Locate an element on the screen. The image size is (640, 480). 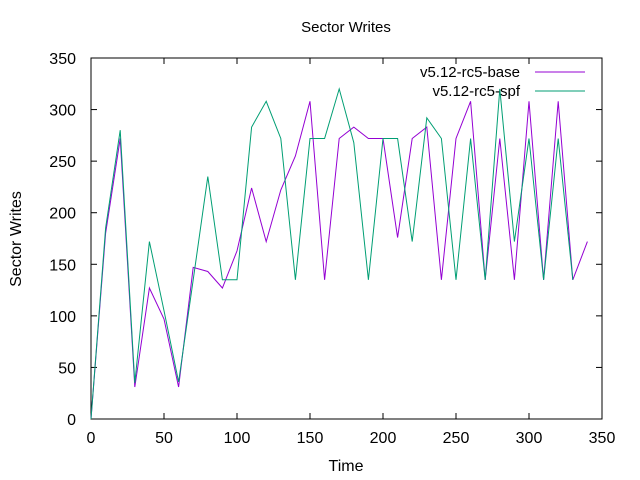
y-tick-label: 350 is located at coordinates (62, 59).